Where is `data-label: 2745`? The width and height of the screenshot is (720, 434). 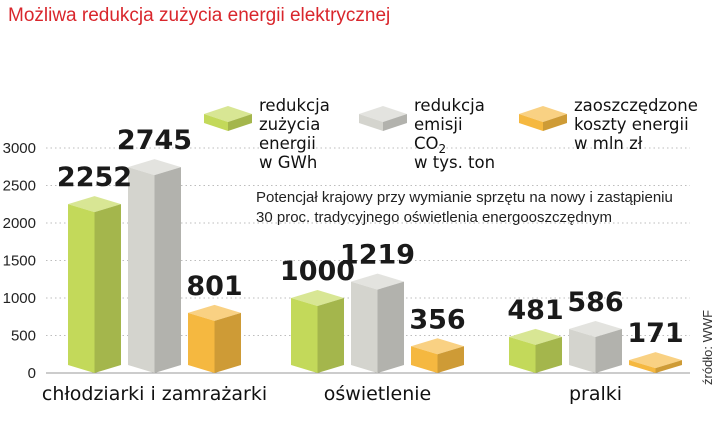 data-label: 2745 is located at coordinates (154, 140).